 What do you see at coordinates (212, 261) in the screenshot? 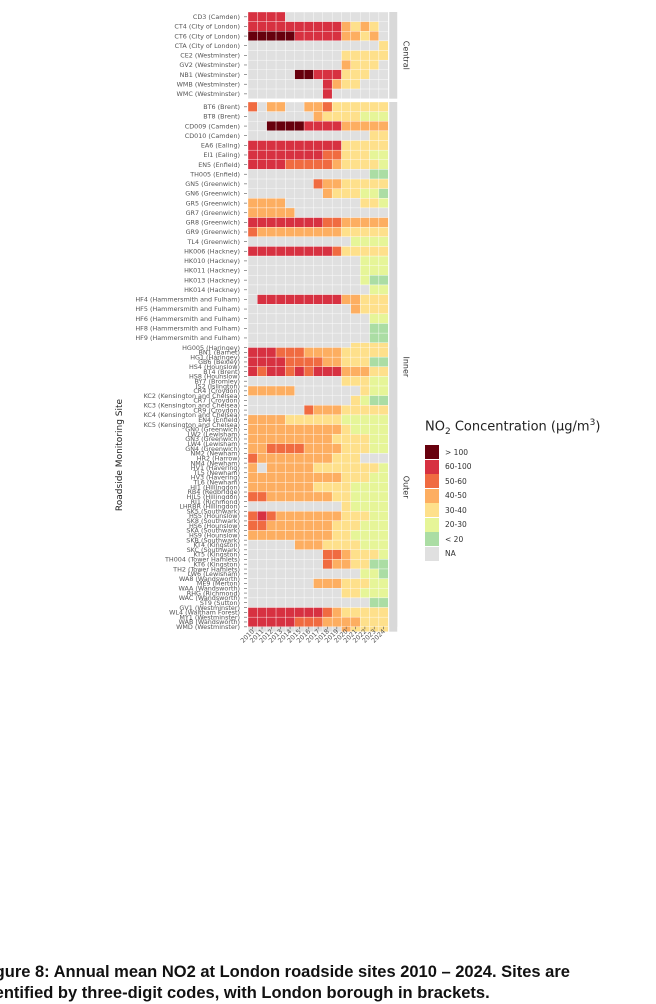
I see `site-label: HK010 (Hackney)` at bounding box center [212, 261].